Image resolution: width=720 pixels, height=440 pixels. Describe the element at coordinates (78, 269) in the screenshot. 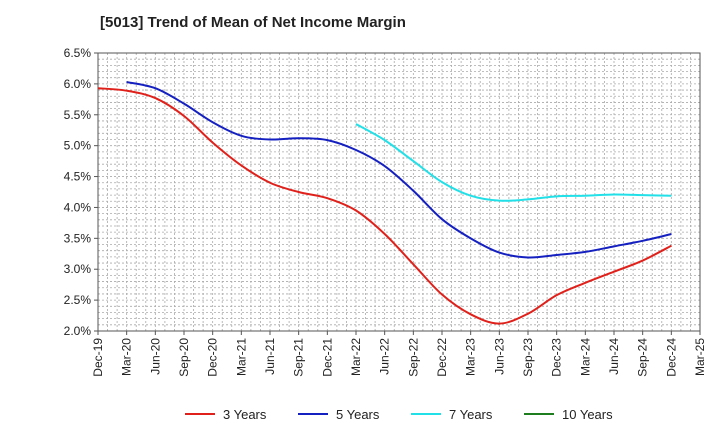

I see `y-tick-label: 3.0%` at that location.